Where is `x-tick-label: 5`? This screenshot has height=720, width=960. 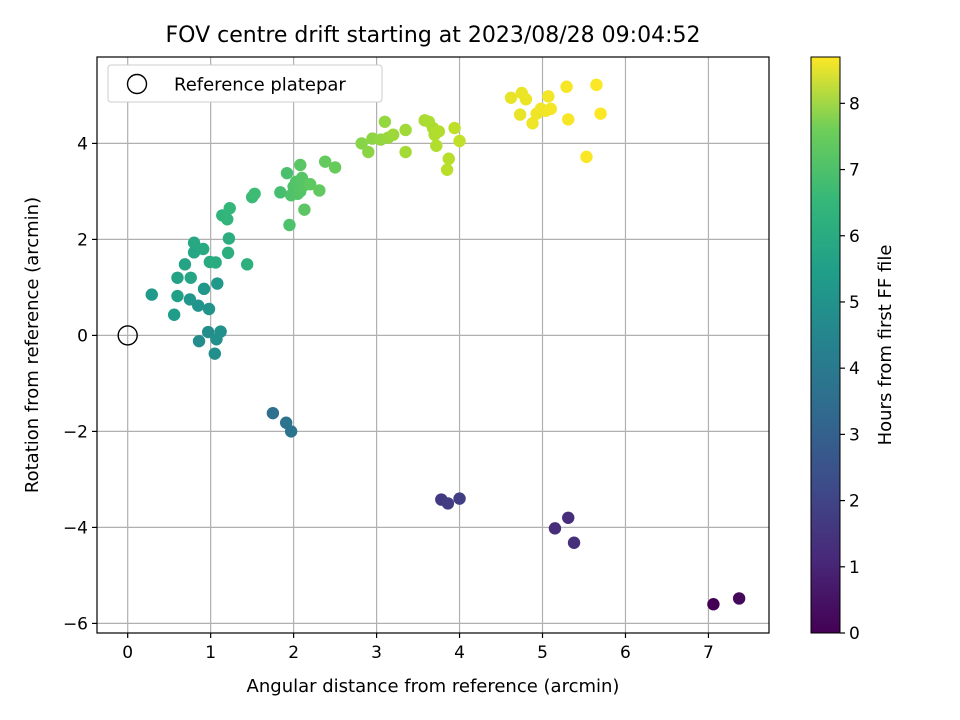 x-tick-label: 5 is located at coordinates (542, 653).